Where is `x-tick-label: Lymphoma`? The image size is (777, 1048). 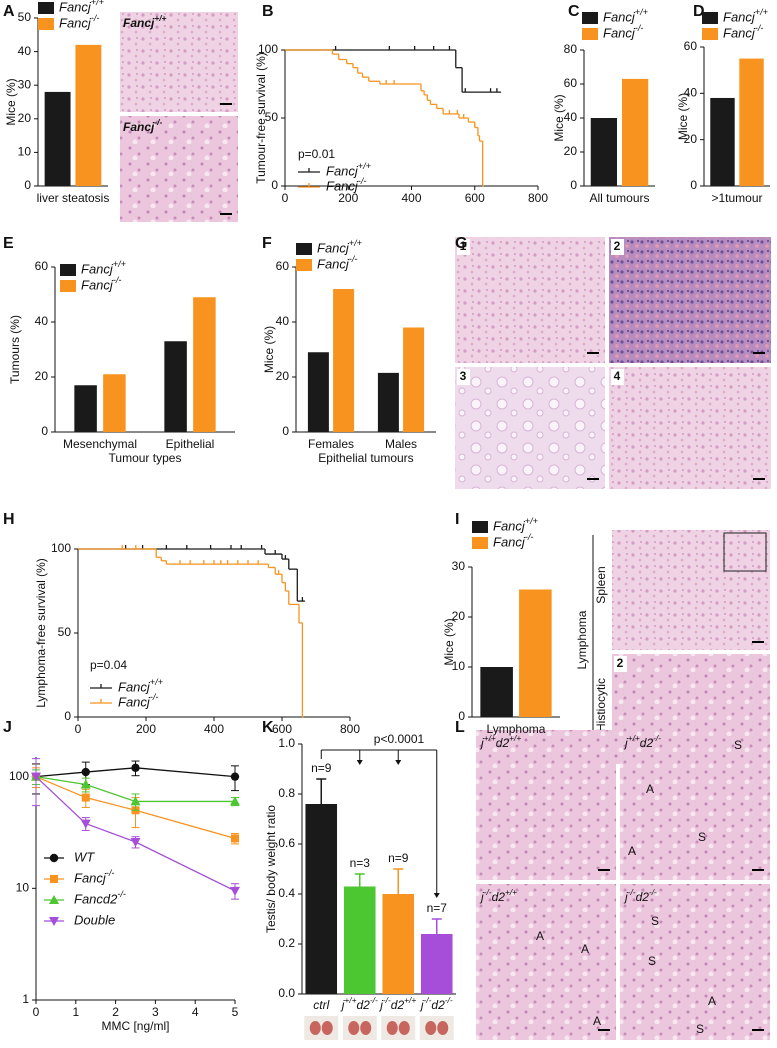 x-tick-label: Lymphoma is located at coordinates (516, 729).